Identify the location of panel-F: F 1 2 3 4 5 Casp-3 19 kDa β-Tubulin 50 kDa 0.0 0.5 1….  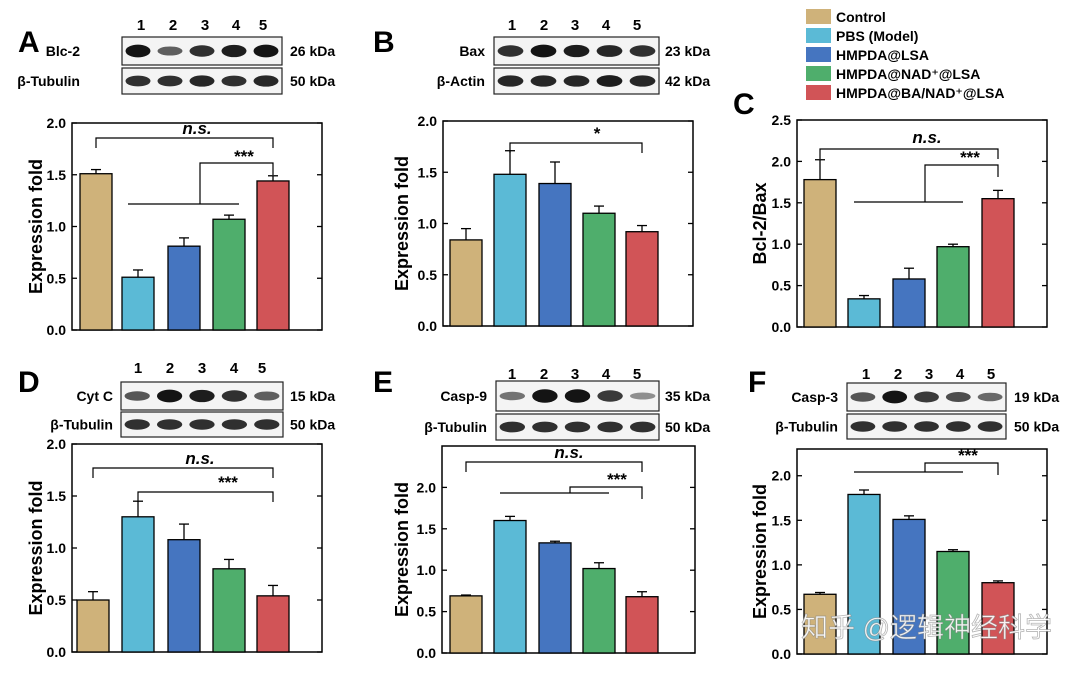
(903, 514).